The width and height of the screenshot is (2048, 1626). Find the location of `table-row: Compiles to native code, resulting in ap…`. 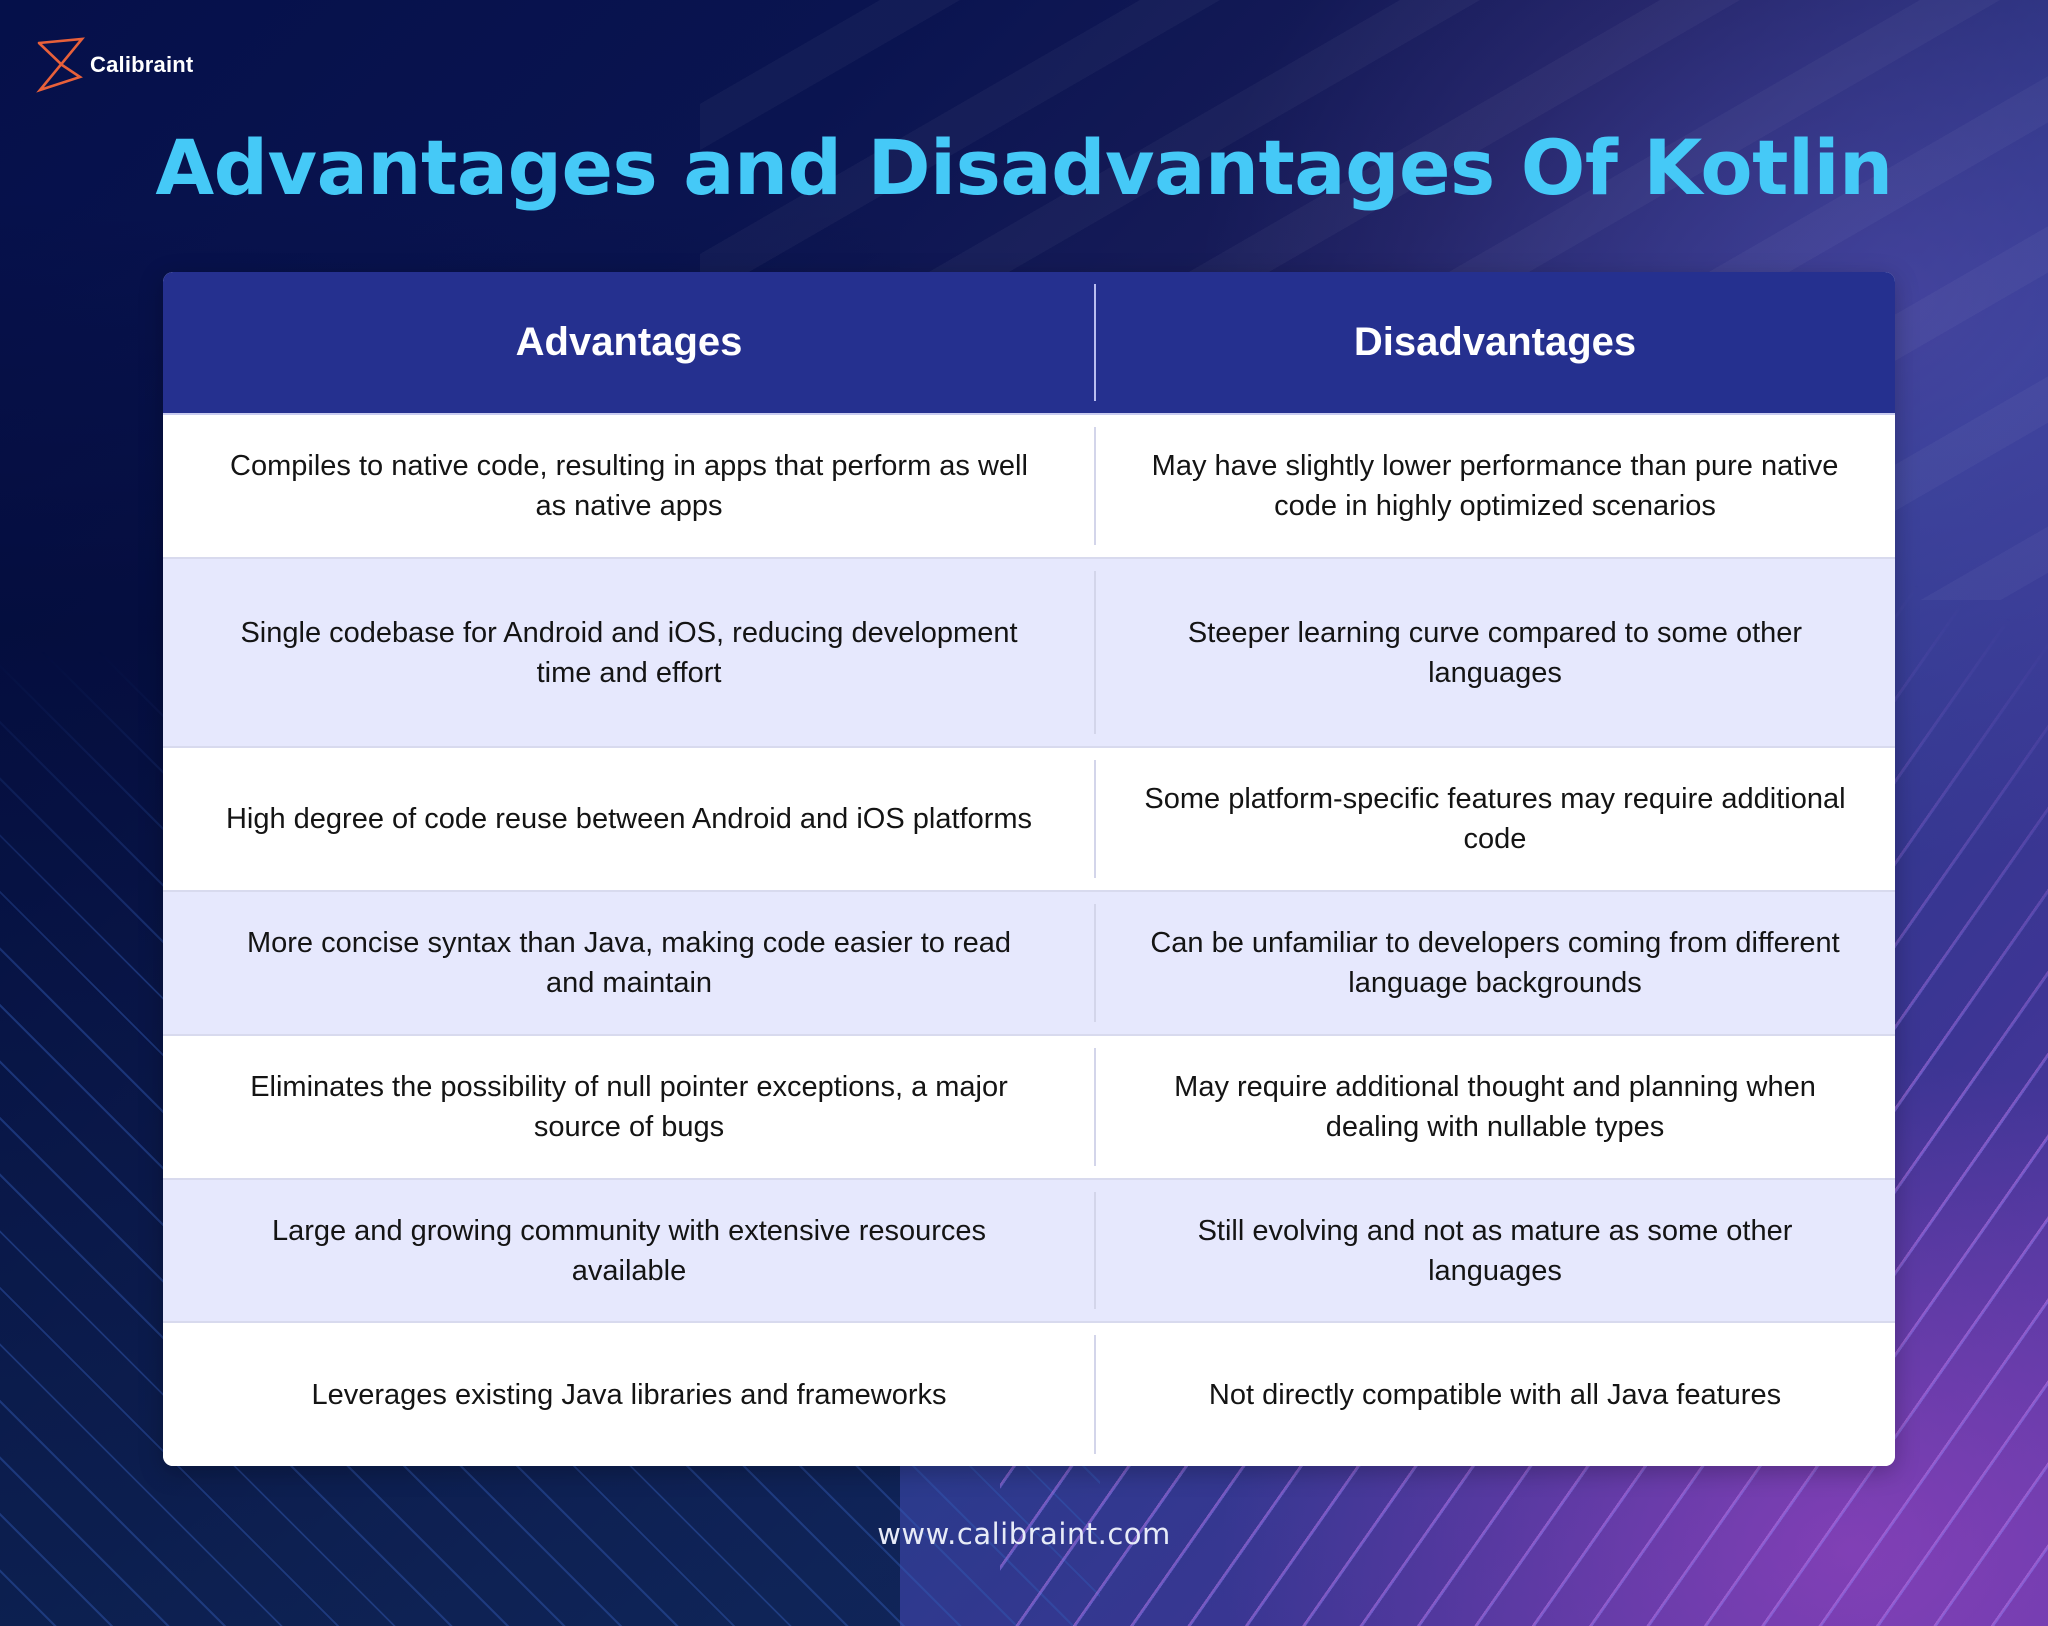

table-row: Compiles to native code, resulting in ap… is located at coordinates (1029, 487).